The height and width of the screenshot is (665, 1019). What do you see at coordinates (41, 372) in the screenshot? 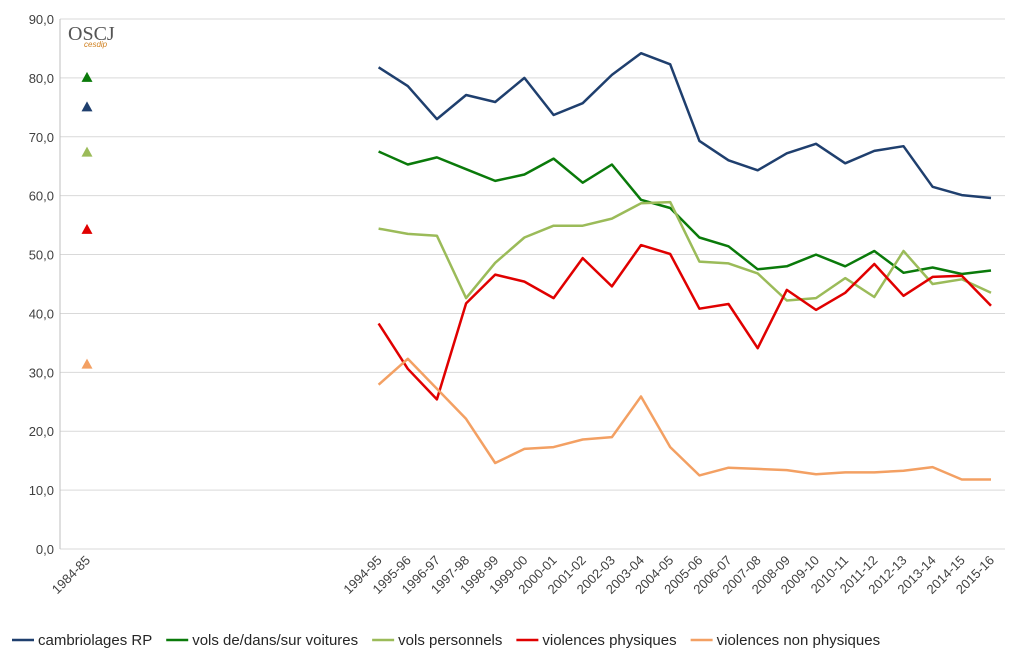
I see `y-tick-label: 30,0` at bounding box center [41, 372].